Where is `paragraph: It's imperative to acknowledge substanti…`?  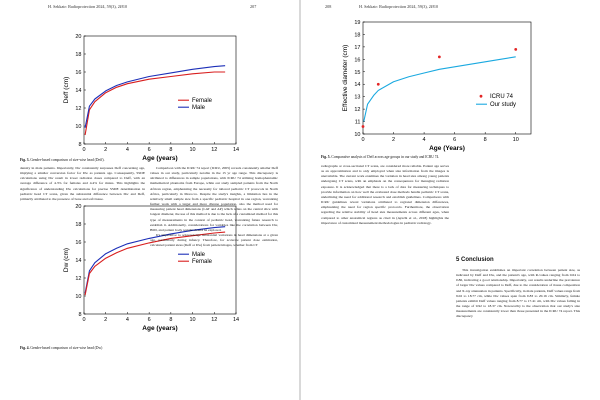
paragraph: It's imperative to acknowledge substanti… is located at coordinates (214, 240).